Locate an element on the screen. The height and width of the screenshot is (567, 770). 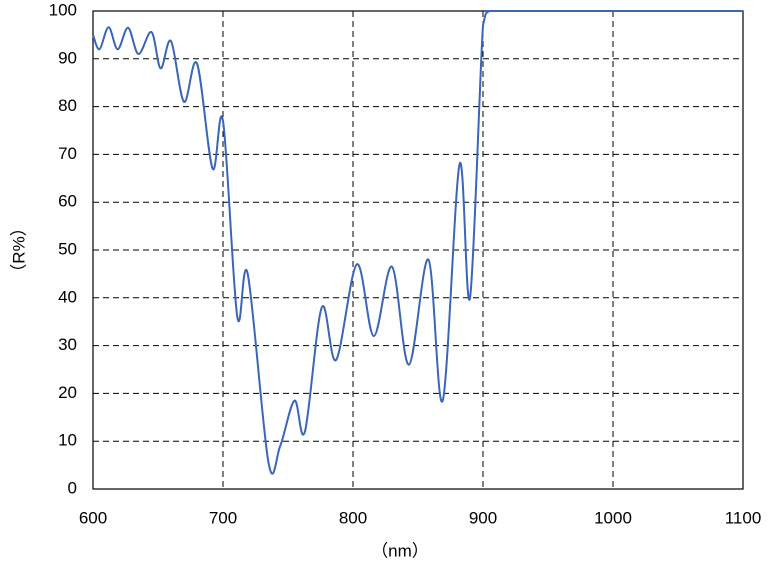
y-tick-label: 90 is located at coordinates (67, 57).